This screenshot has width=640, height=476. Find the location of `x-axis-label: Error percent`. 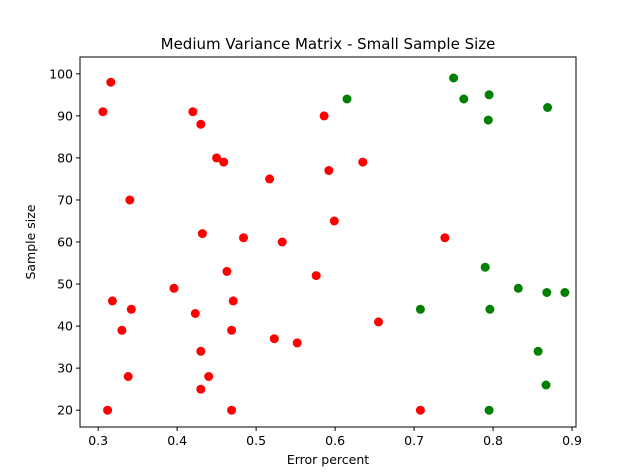

x-axis-label: Error percent is located at coordinates (328, 459).